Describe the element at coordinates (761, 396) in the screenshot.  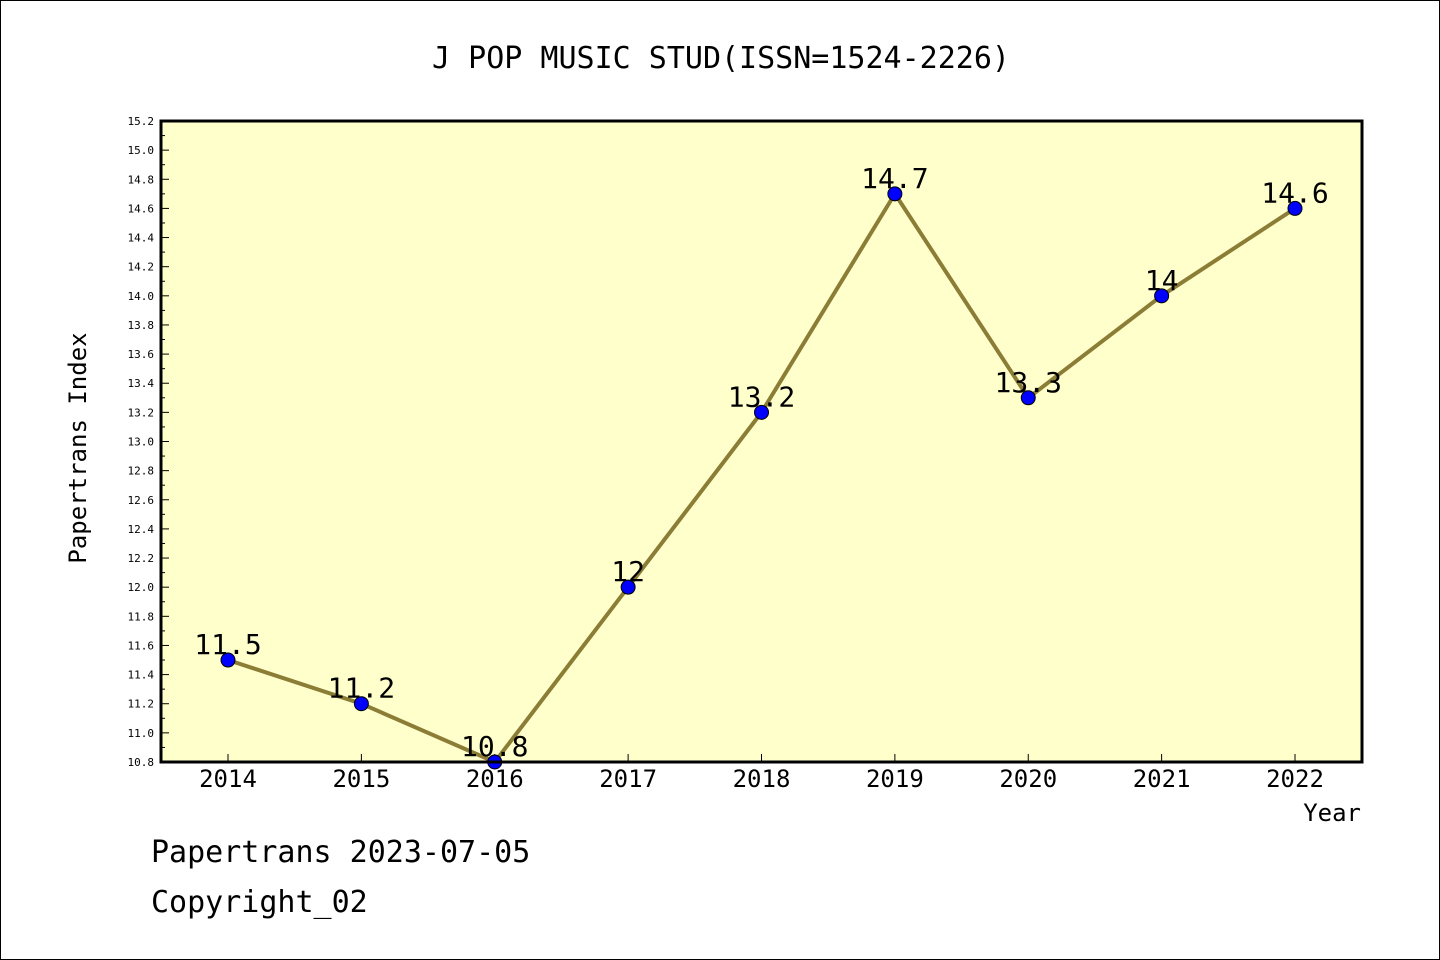
I see `data-label: 13.2` at that location.